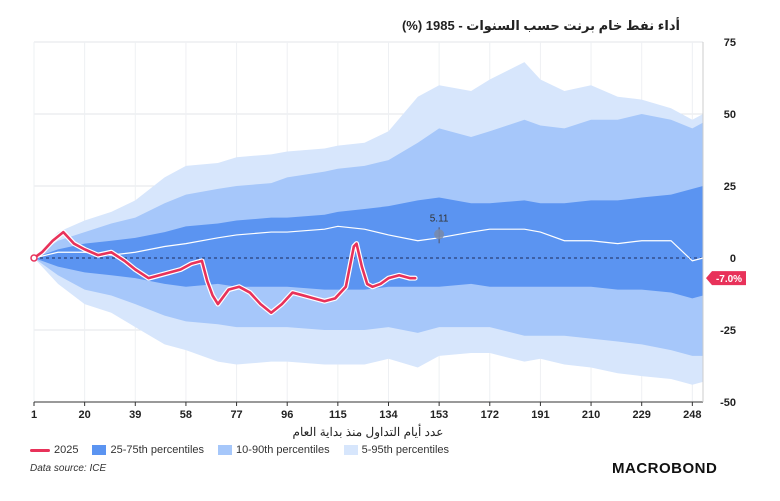  Describe the element at coordinates (490, 415) in the screenshot. I see `x-tick-label: 172` at that location.